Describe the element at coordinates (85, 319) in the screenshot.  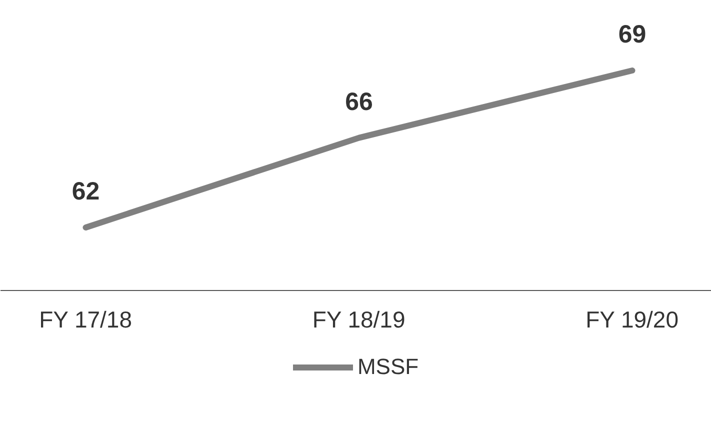
I see `x-tick-label: FY 17/18` at that location.